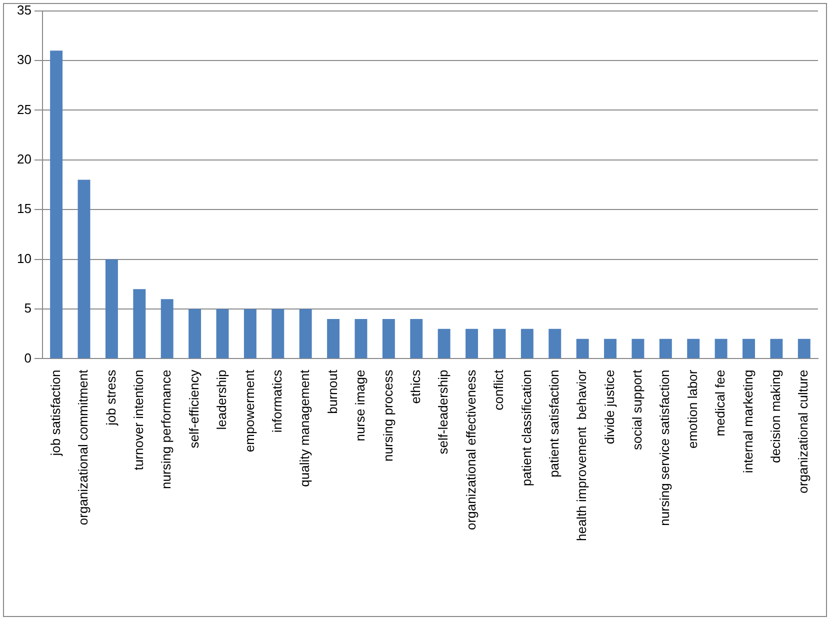  I want to click on x-tick-label: emotion labor, so click(692, 409).